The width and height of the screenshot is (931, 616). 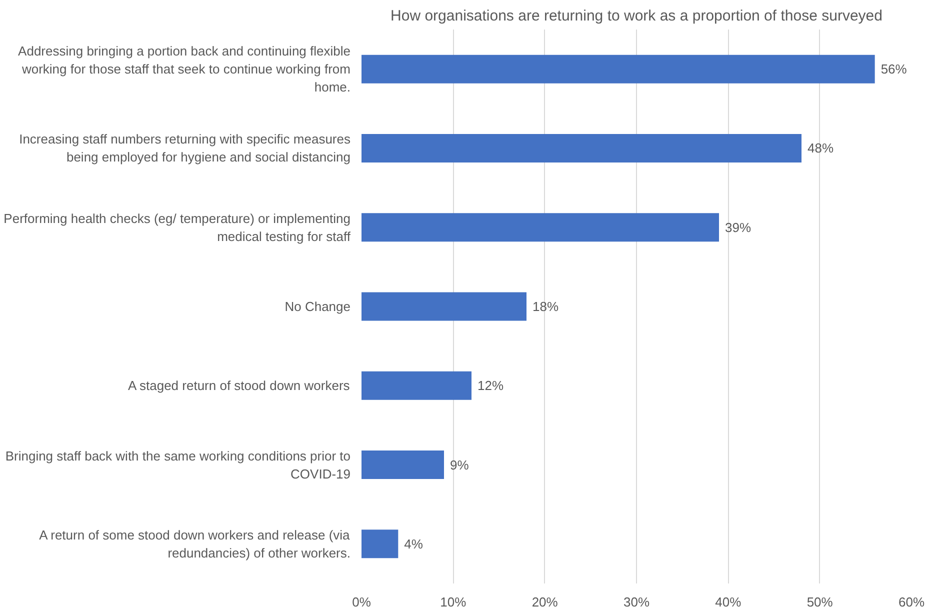 I want to click on data-label: 56%, so click(x=894, y=69).